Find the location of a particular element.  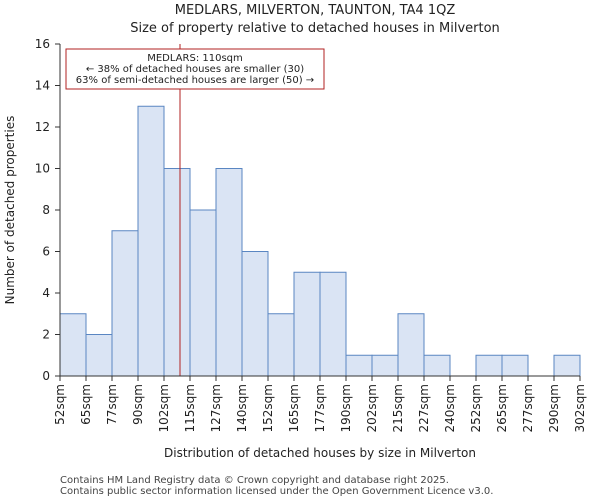

x-tick-label: 190sqm is located at coordinates (346, 408).